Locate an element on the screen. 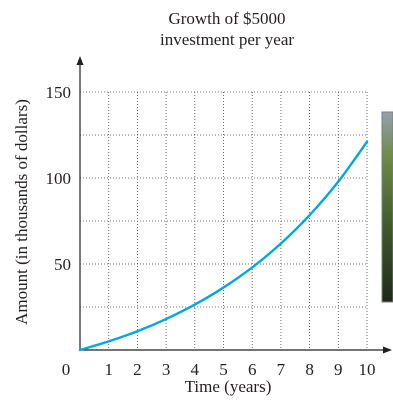 The image size is (393, 400). x-tick-labels: 0 1 2 3 4 5 6 7 8 9 10 is located at coordinates (219, 369).